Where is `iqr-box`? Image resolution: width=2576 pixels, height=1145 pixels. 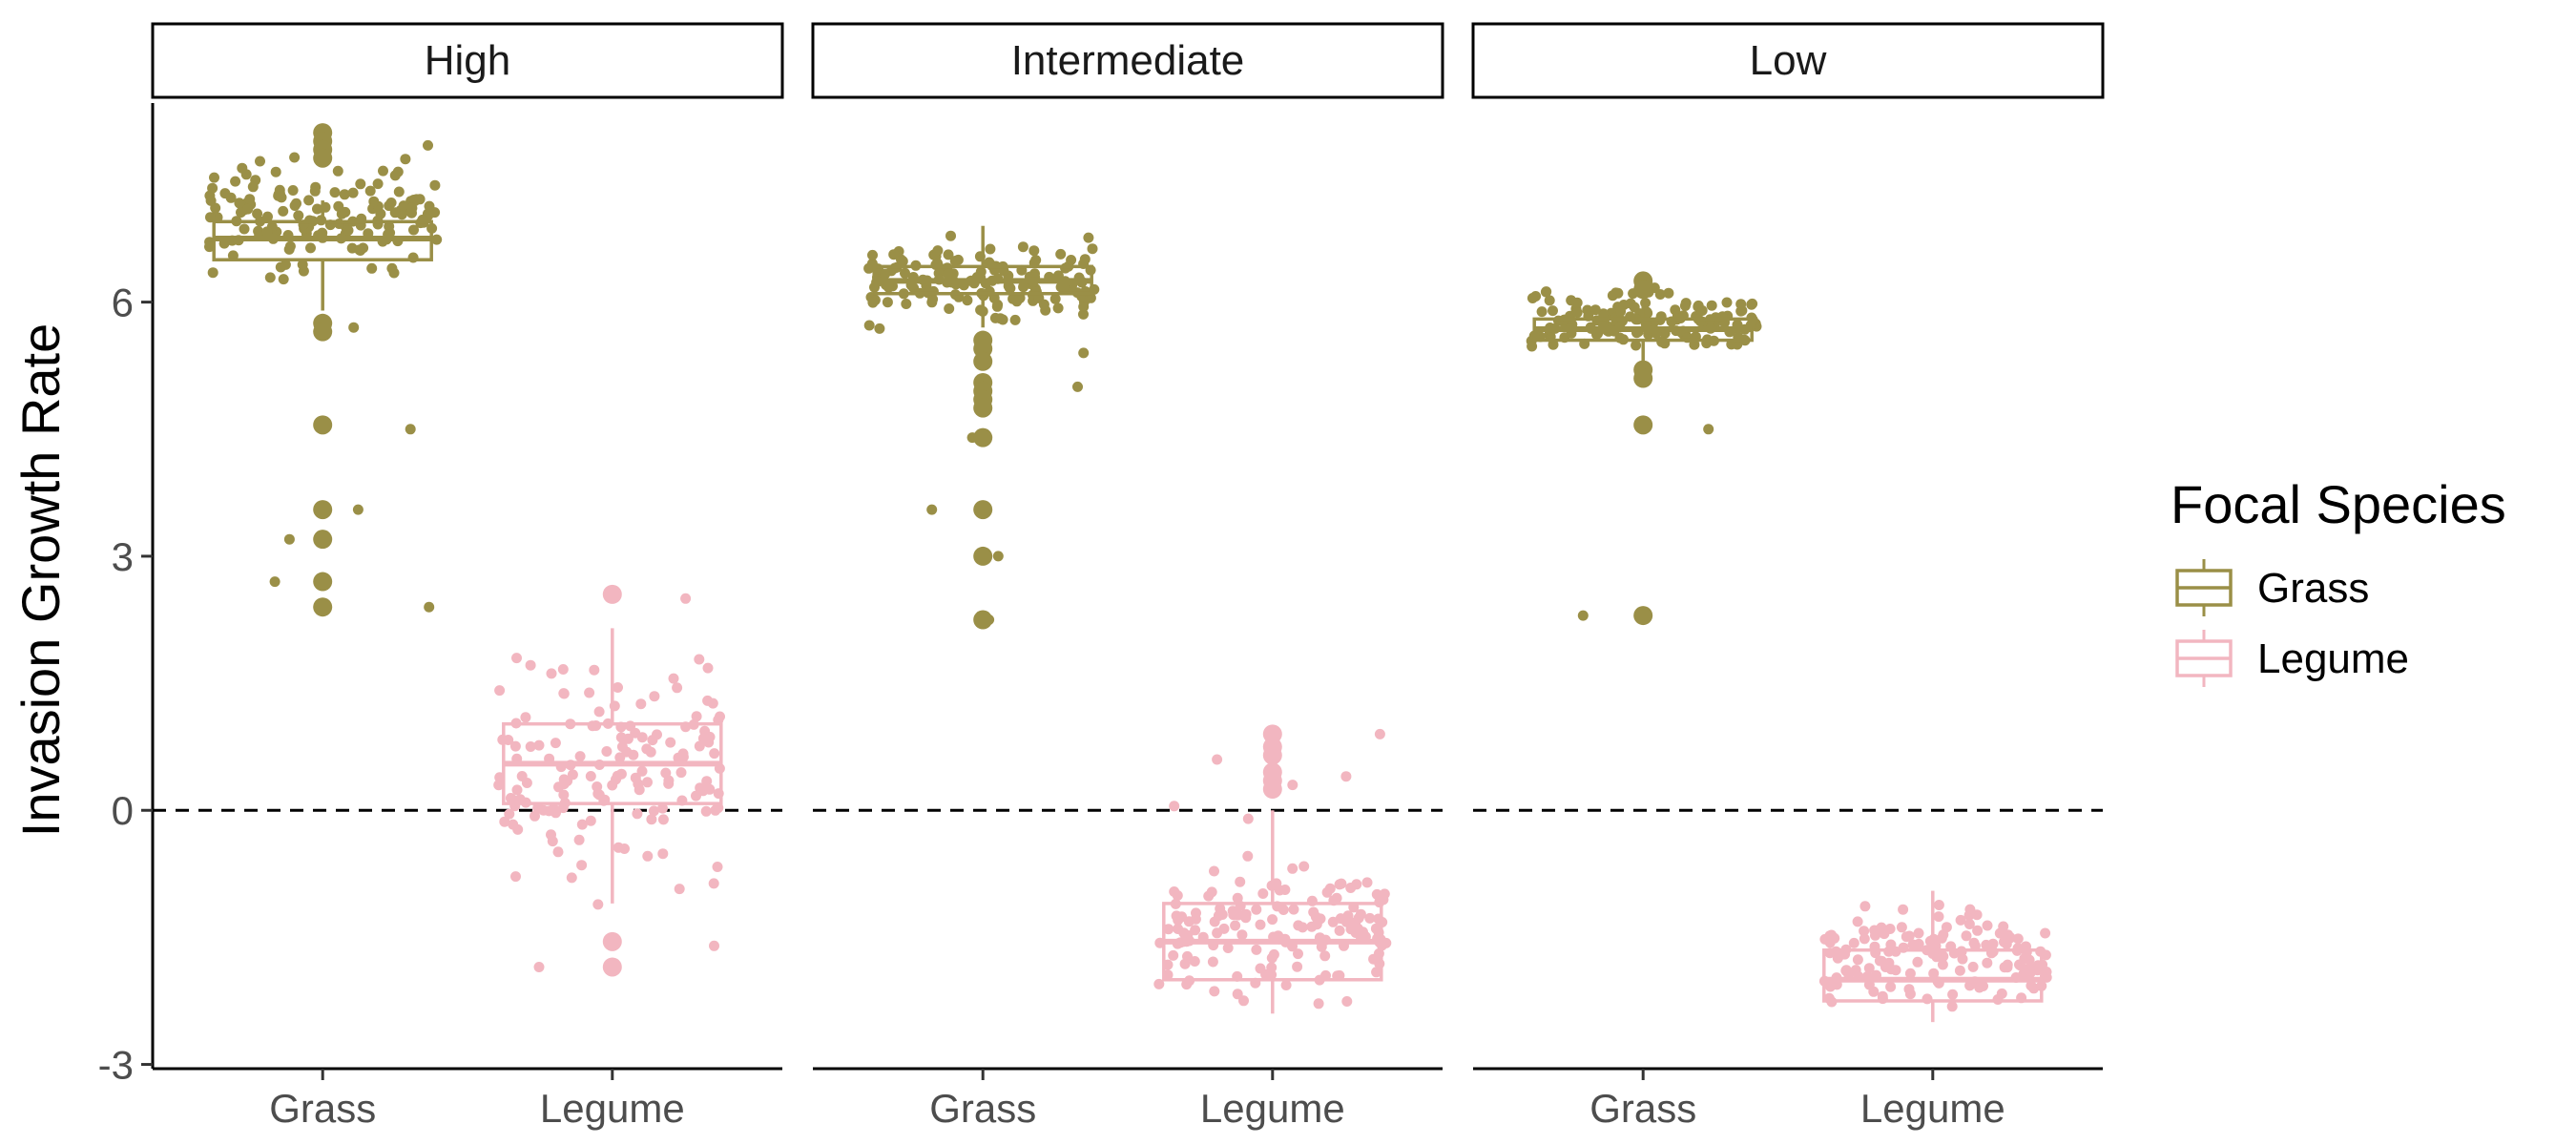
iqr-box is located at coordinates (1933, 975).